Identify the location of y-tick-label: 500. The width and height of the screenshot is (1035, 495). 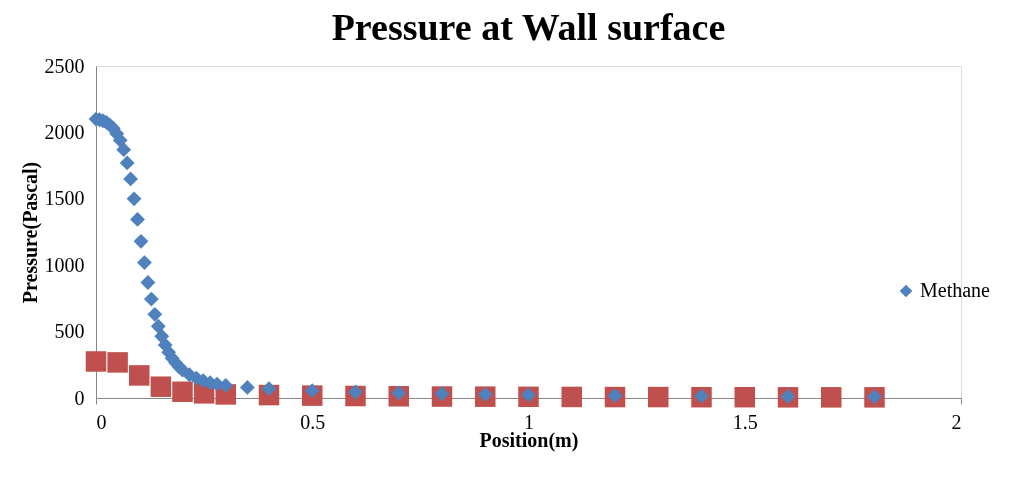
(69, 331).